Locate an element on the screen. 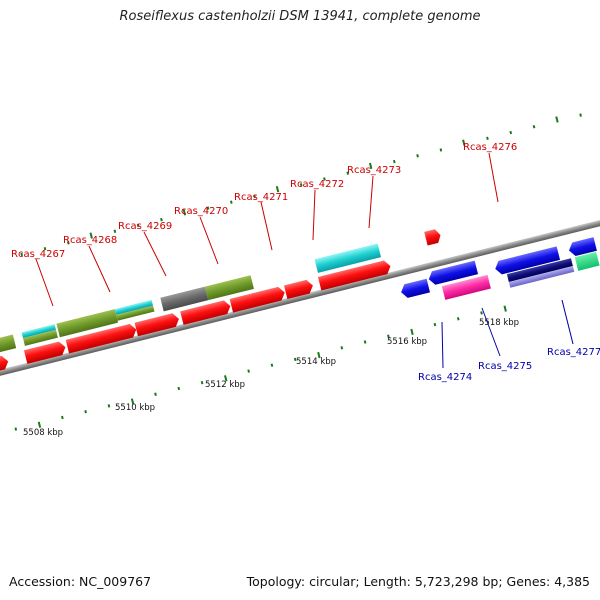 Image resolution: width=600 pixels, height=600 pixels. gene-label: Rcas_4274 is located at coordinates (445, 377).